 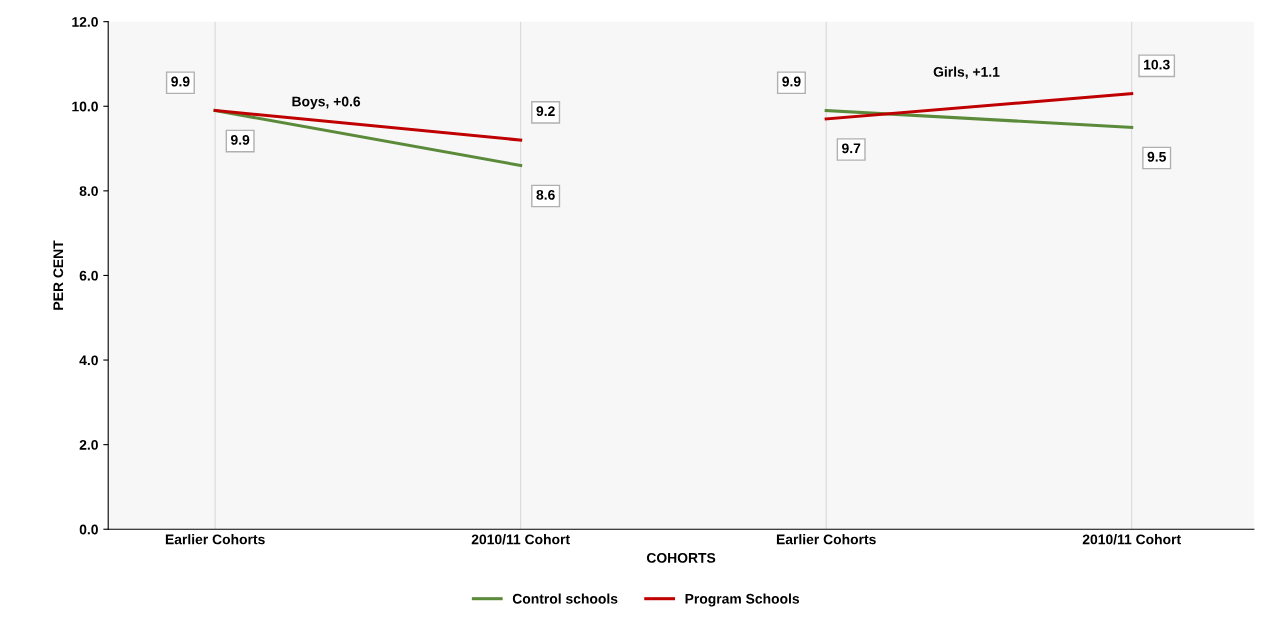 What do you see at coordinates (681, 557) in the screenshot?
I see `x-axis-title: COHORTS` at bounding box center [681, 557].